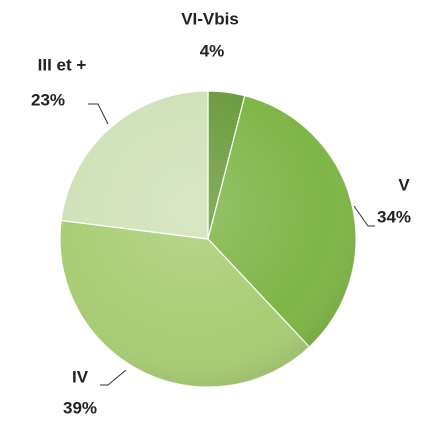 This screenshot has height=421, width=433. Describe the element at coordinates (80, 407) in the screenshot. I see `value-label: 39%` at that location.